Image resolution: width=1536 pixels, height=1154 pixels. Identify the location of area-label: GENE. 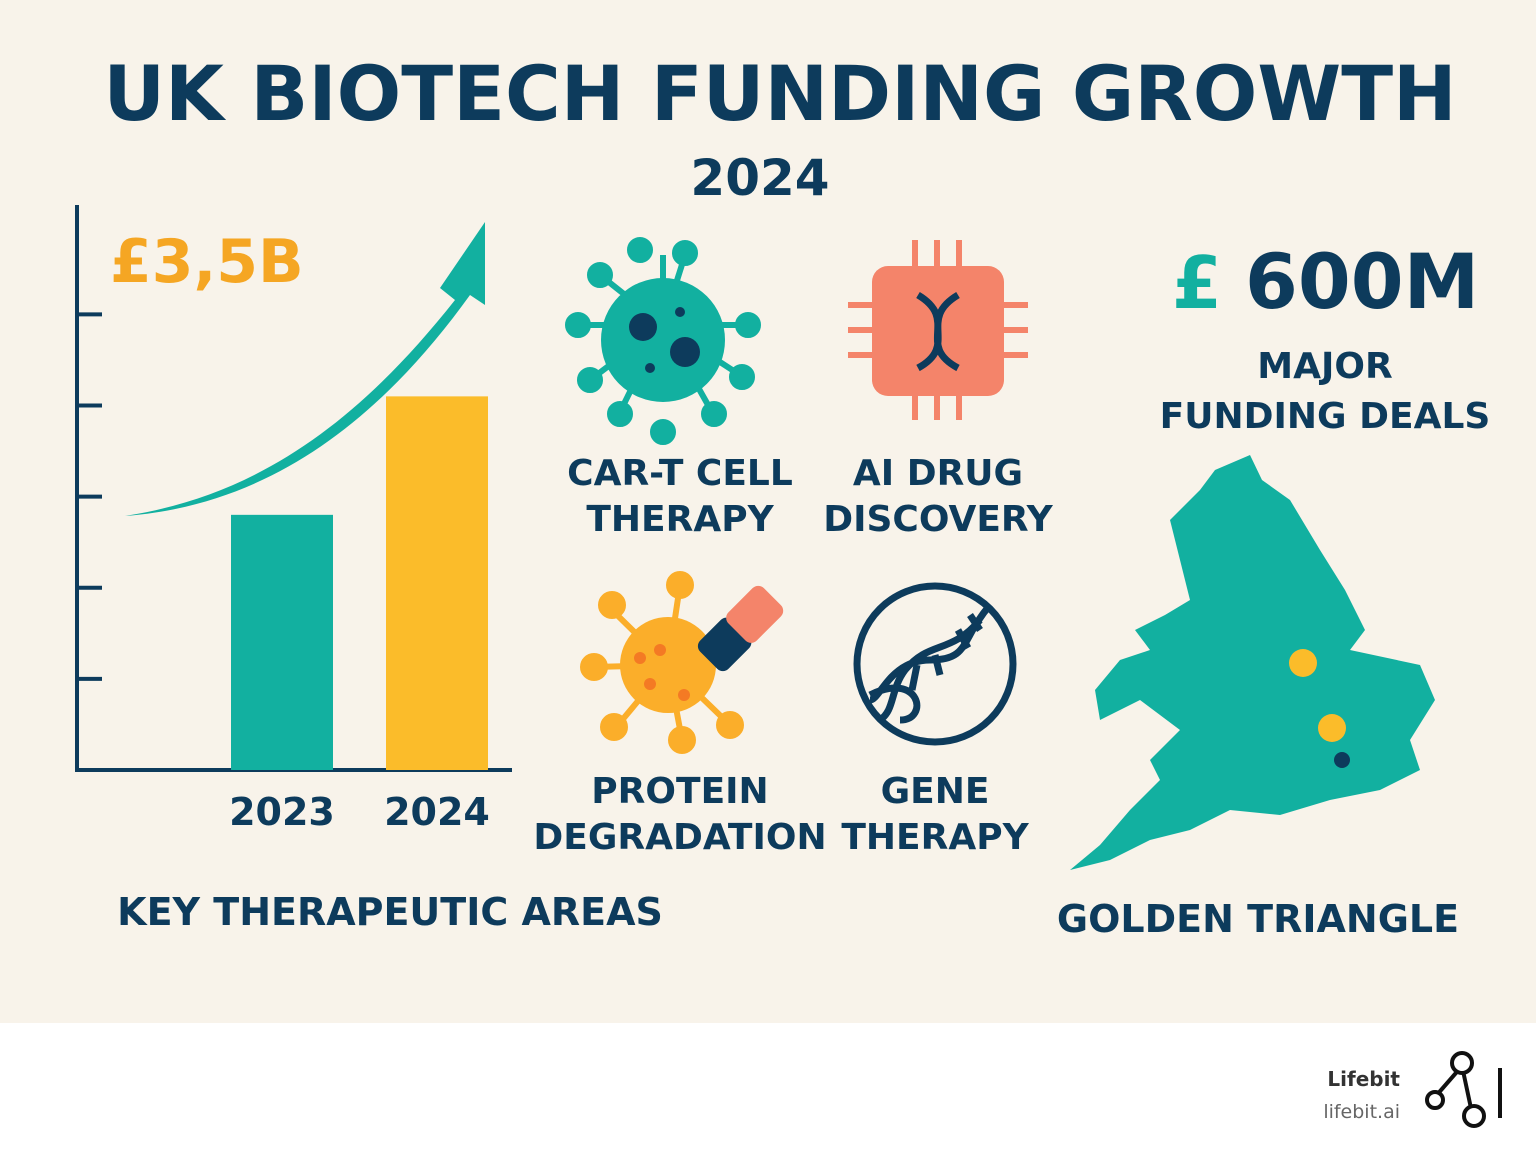
(935, 791).